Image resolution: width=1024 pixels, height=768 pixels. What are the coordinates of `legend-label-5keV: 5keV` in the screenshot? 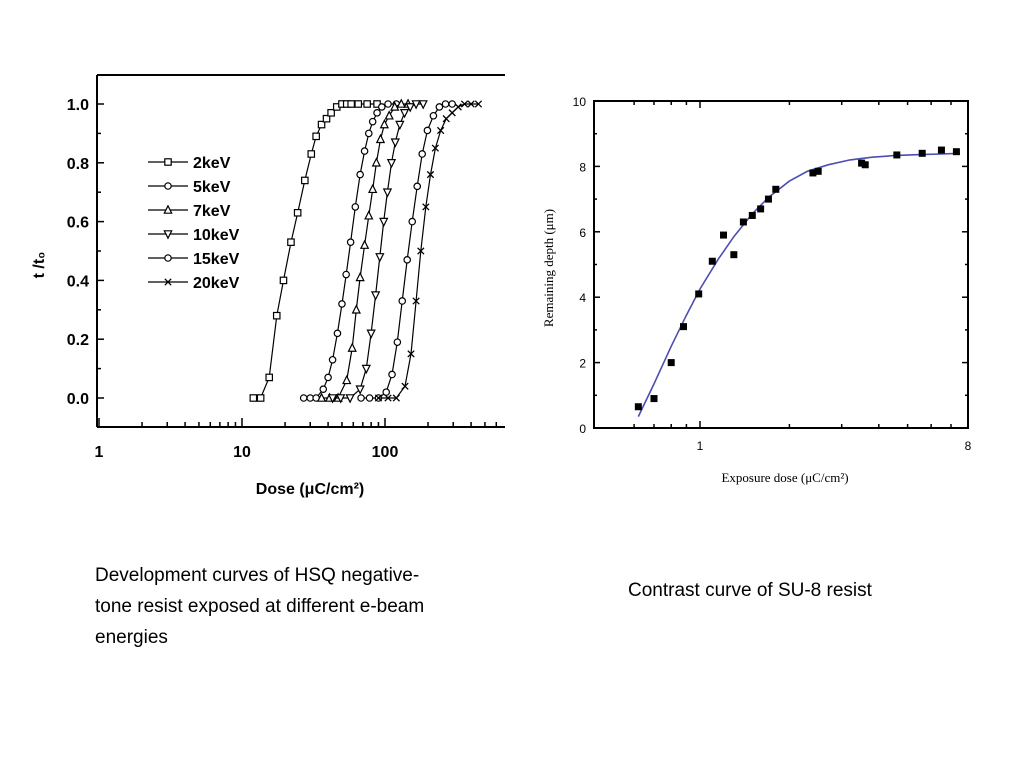 It's located at (212, 187).